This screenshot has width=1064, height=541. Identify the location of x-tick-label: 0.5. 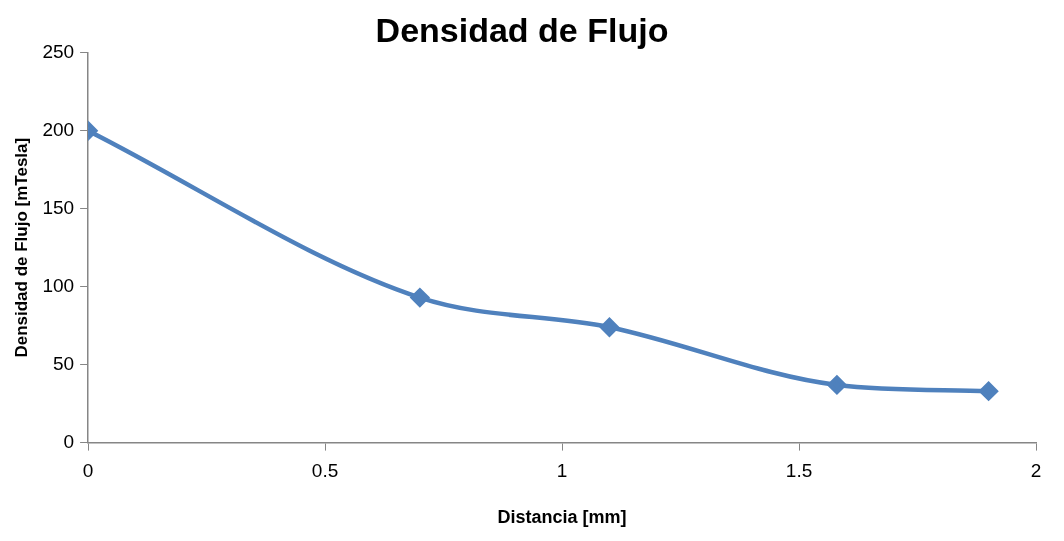
(325, 471).